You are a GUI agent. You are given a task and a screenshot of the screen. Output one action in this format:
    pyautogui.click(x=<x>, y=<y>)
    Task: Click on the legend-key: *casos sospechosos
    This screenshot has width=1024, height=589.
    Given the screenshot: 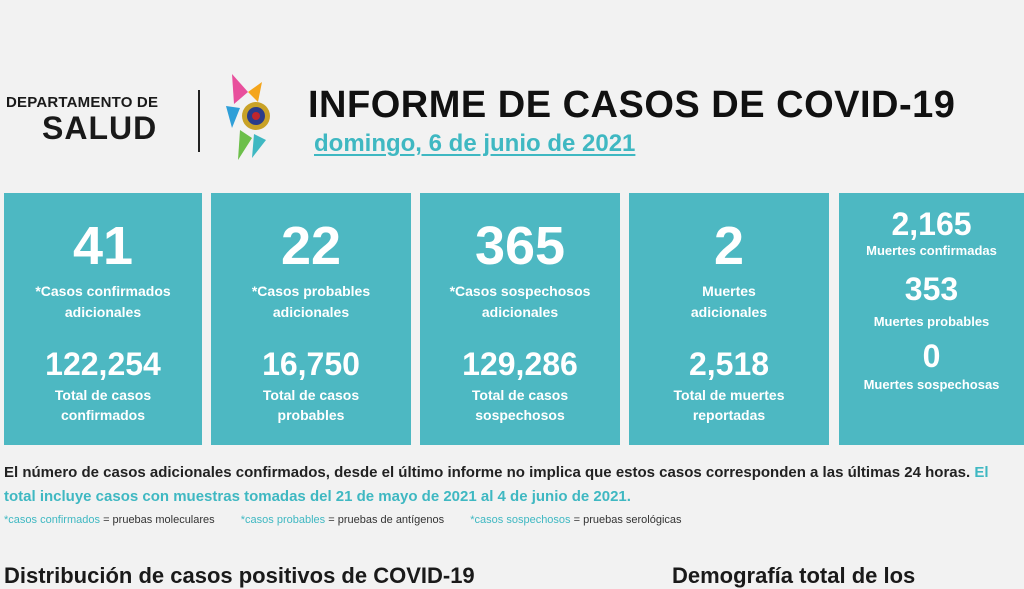 What is the action you would take?
    pyautogui.click(x=520, y=520)
    